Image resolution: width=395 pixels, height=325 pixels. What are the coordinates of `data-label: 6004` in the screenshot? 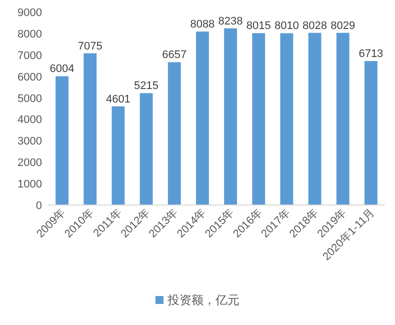 It's located at (62, 69).